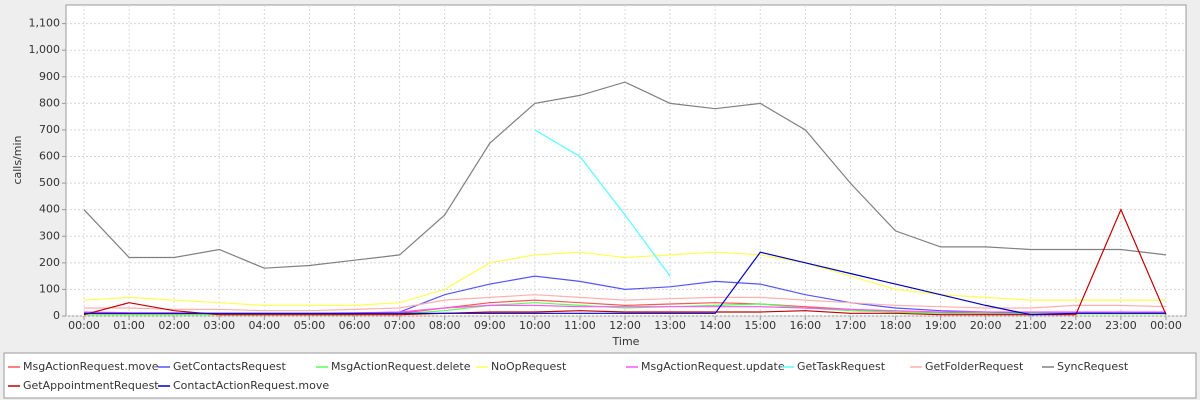  Describe the element at coordinates (355, 325) in the screenshot. I see `x-tick-label: 06:00` at that location.